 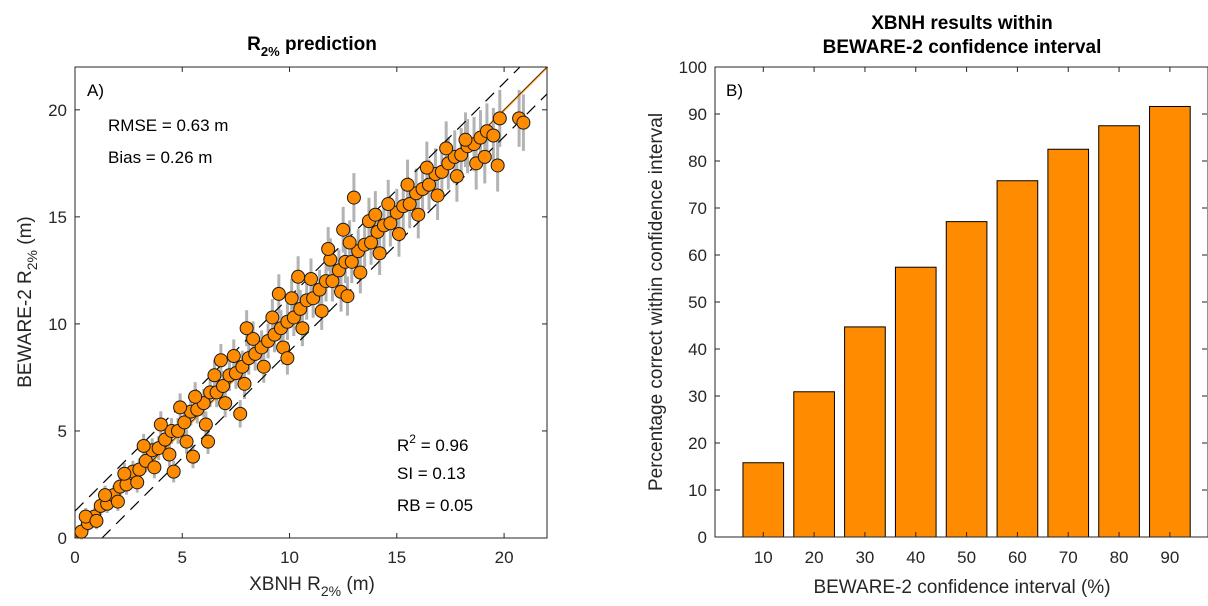 I want to click on stat-si: SI = 0.13, so click(x=431, y=473).